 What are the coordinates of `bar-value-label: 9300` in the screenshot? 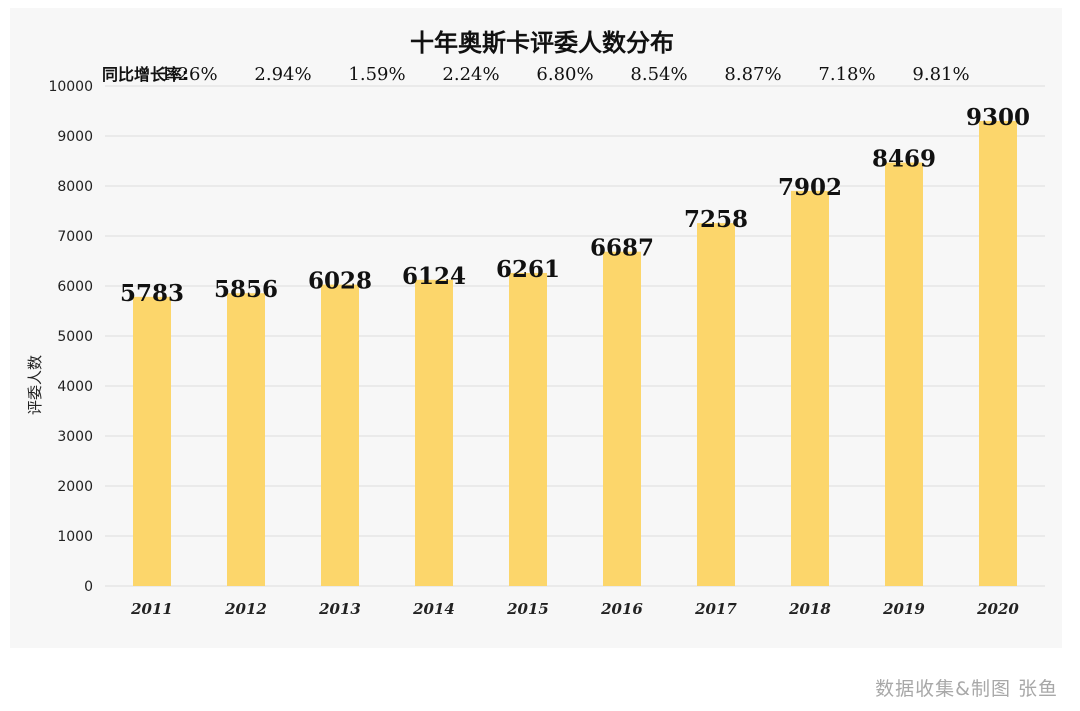 It's located at (998, 117).